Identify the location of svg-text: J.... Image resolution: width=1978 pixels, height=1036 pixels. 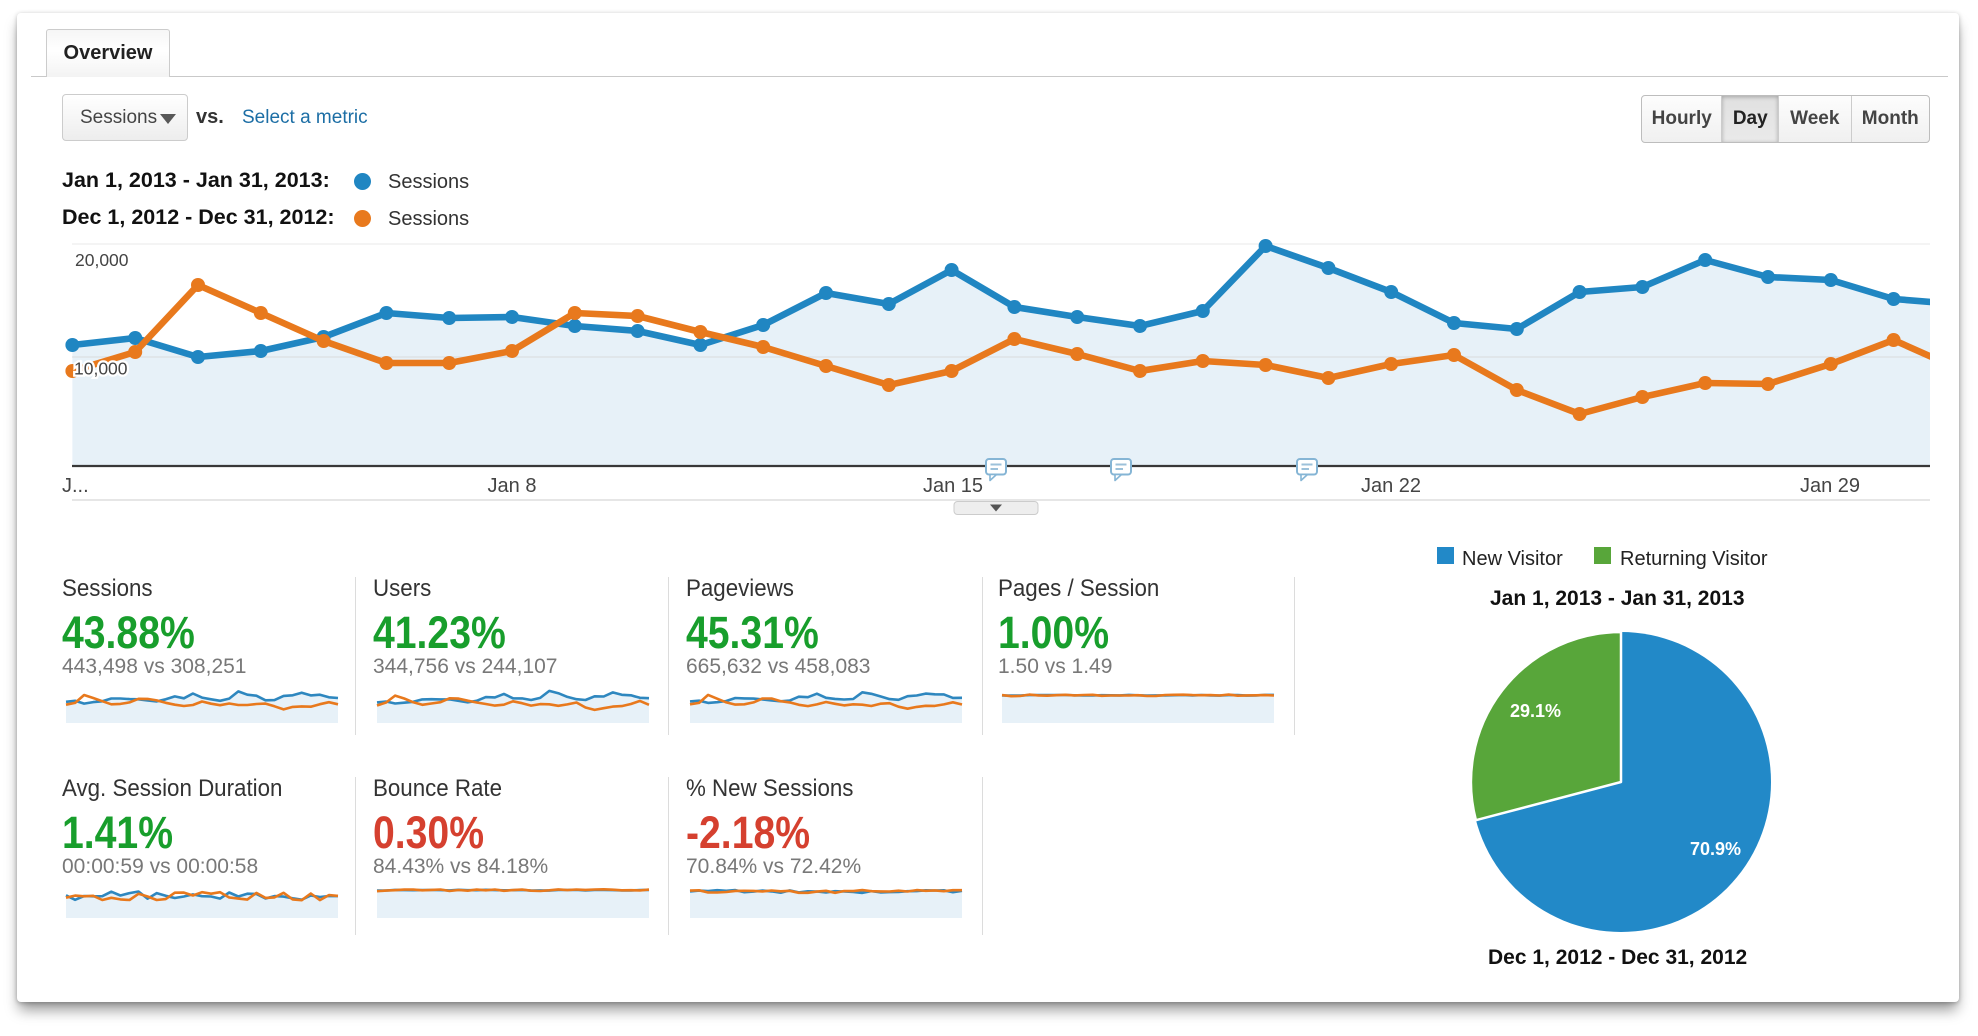
(75, 486).